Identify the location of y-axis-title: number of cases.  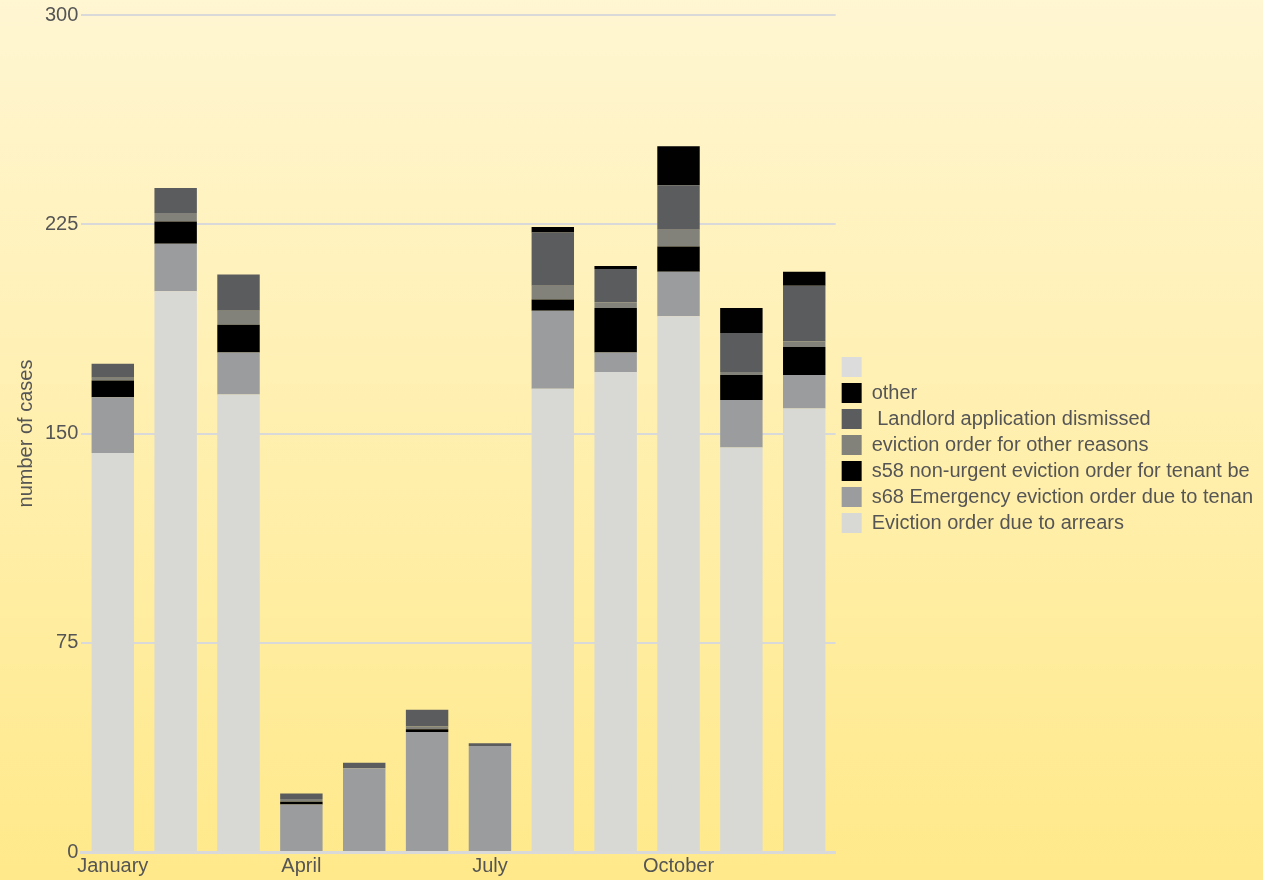
(24, 433).